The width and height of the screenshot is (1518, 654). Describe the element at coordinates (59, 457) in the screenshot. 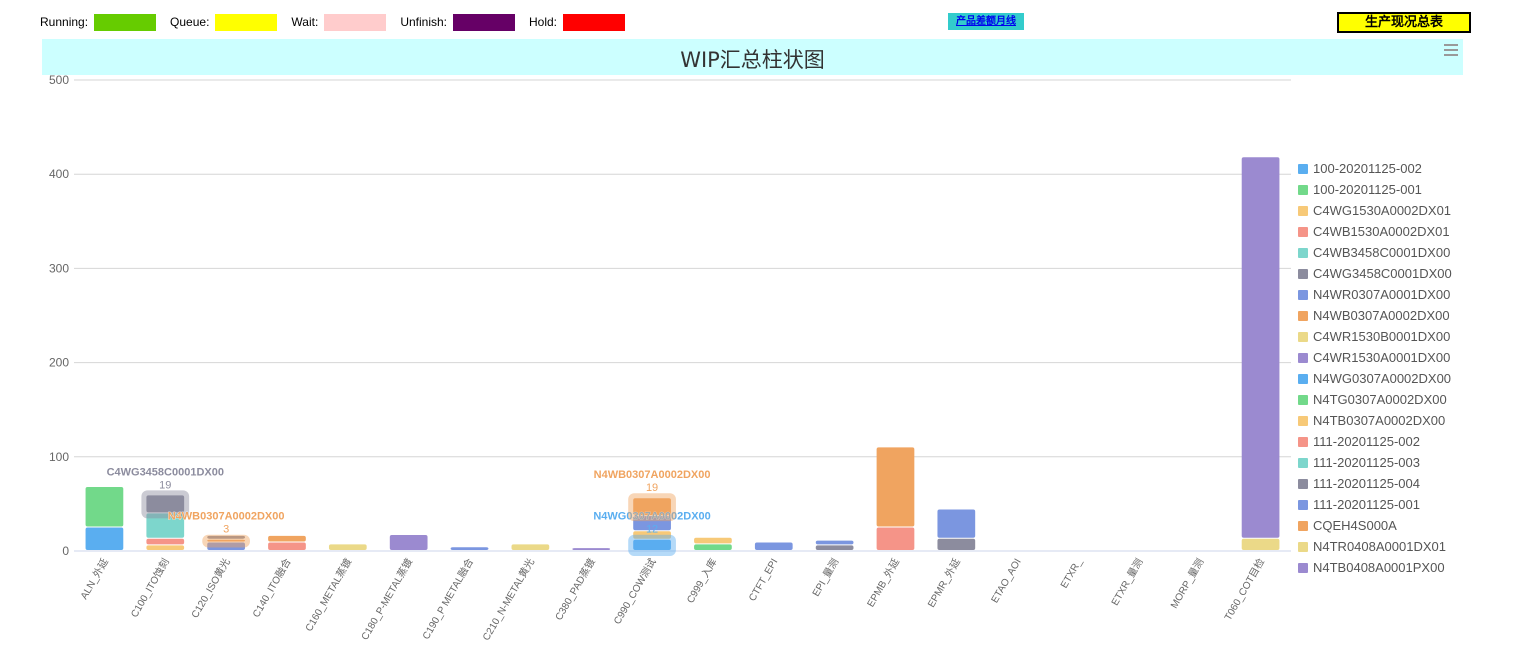

I see `y-tick-label: 100` at that location.